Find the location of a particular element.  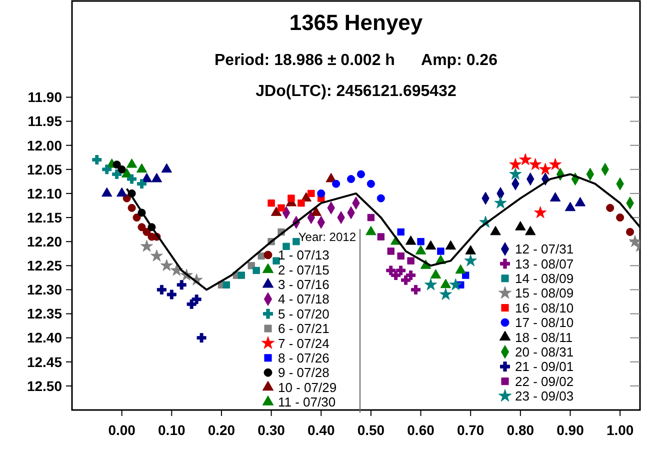

y-tick-label: 11.90 is located at coordinates (45, 97).